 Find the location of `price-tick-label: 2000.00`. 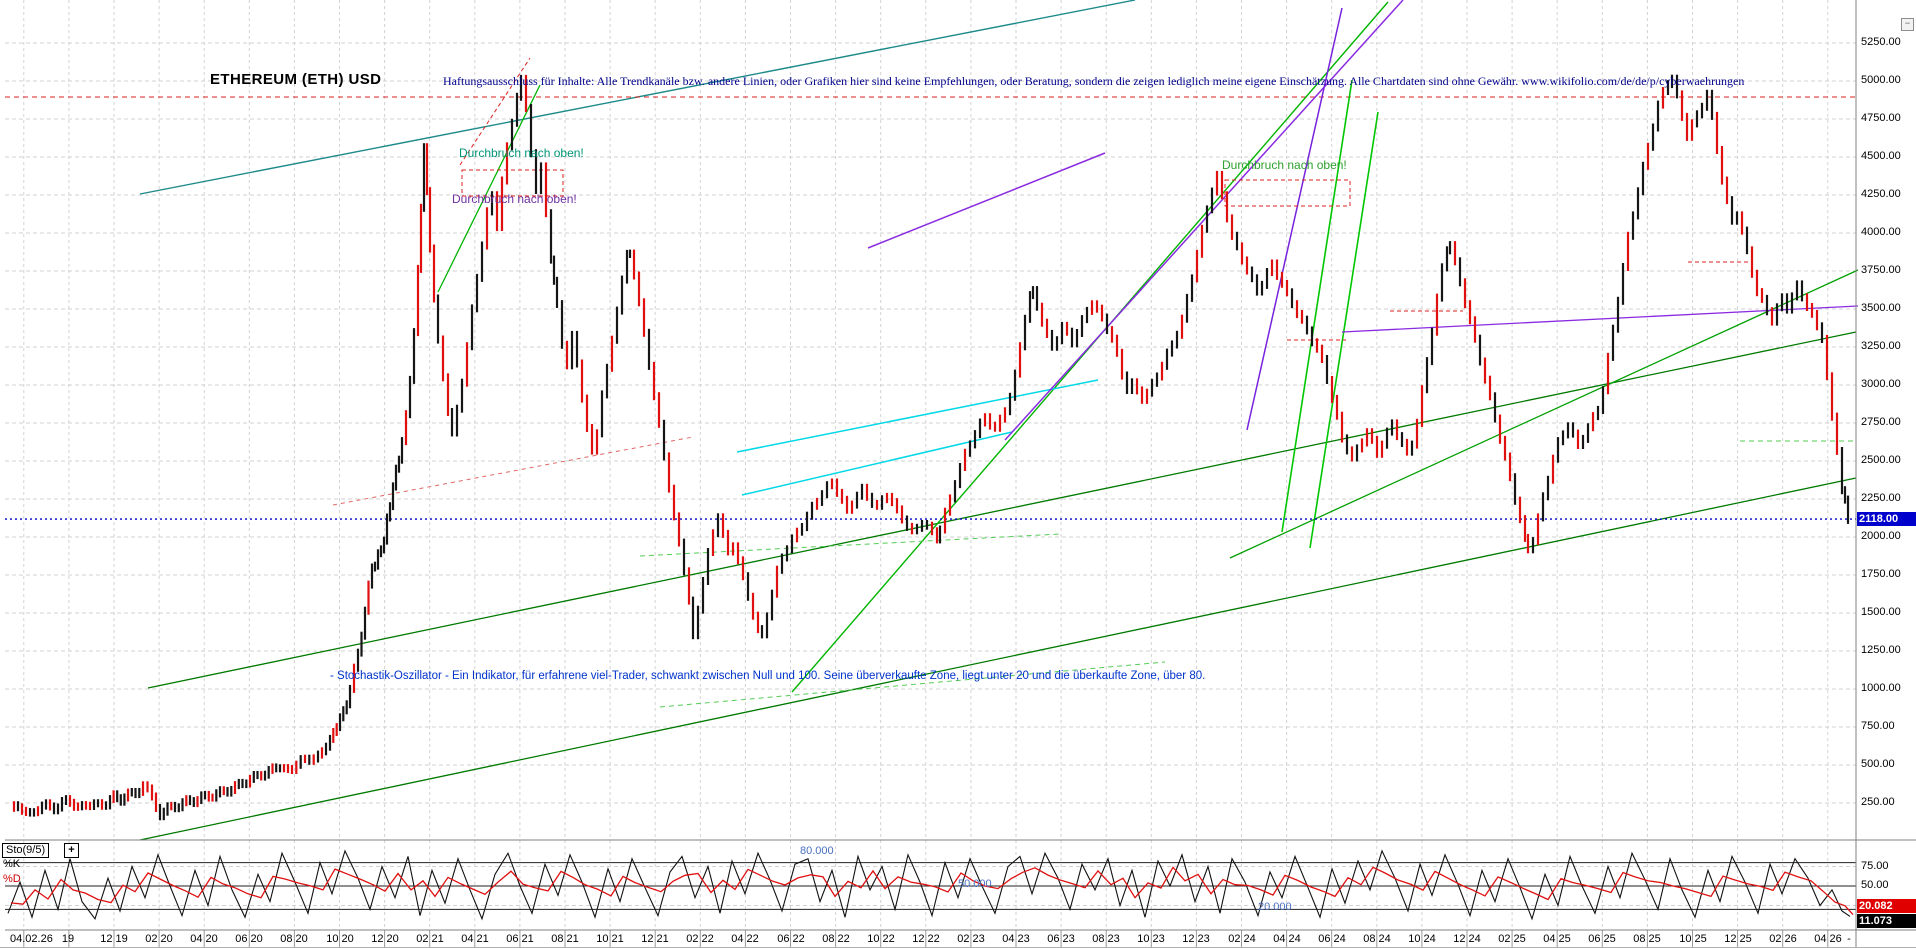

price-tick-label: 2000.00 is located at coordinates (1881, 536).